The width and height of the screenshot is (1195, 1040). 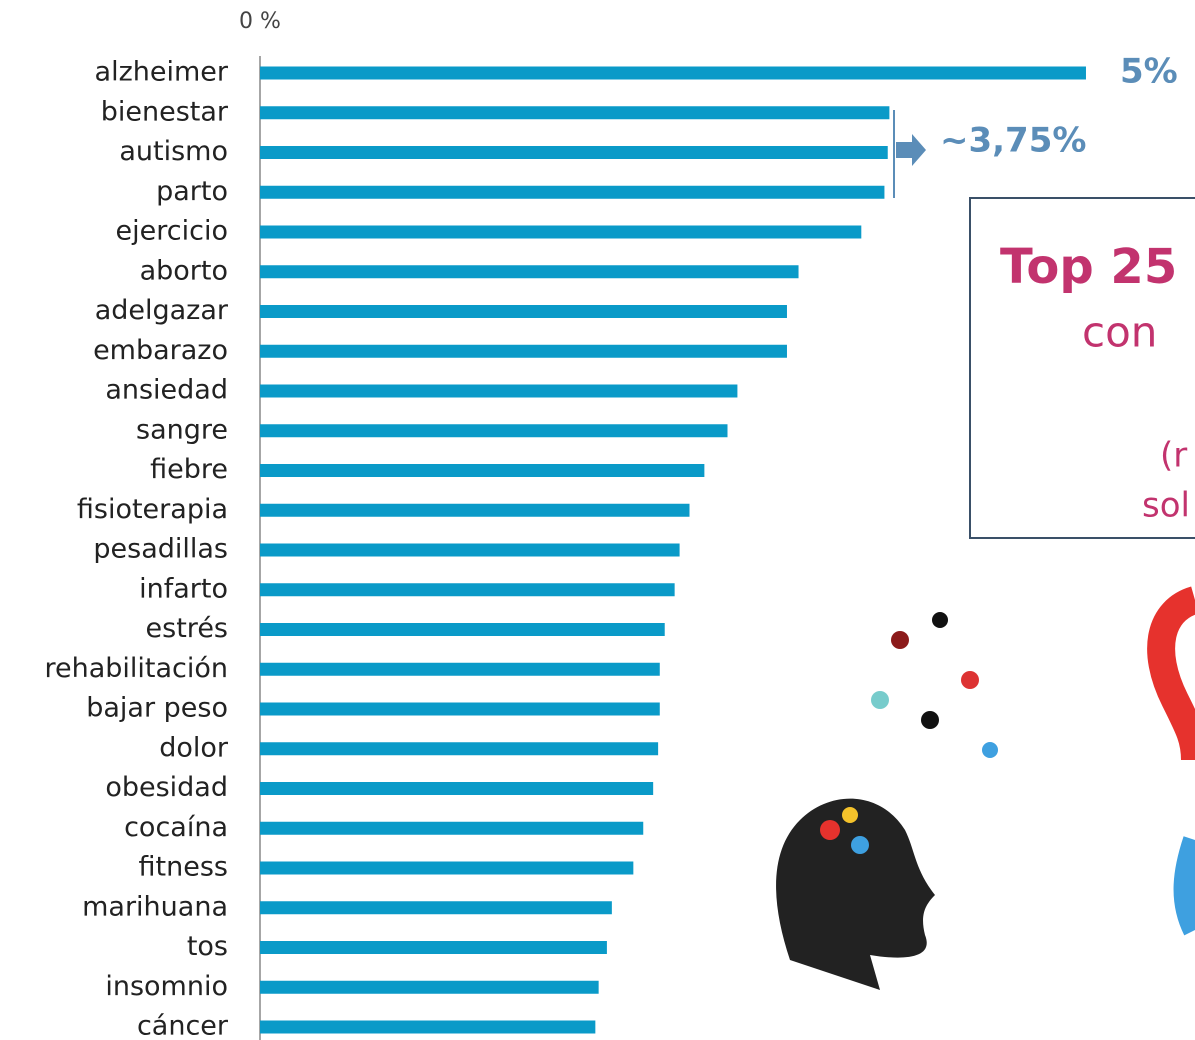 What do you see at coordinates (162, 310) in the screenshot?
I see `y-tick-label: adelgazar` at bounding box center [162, 310].